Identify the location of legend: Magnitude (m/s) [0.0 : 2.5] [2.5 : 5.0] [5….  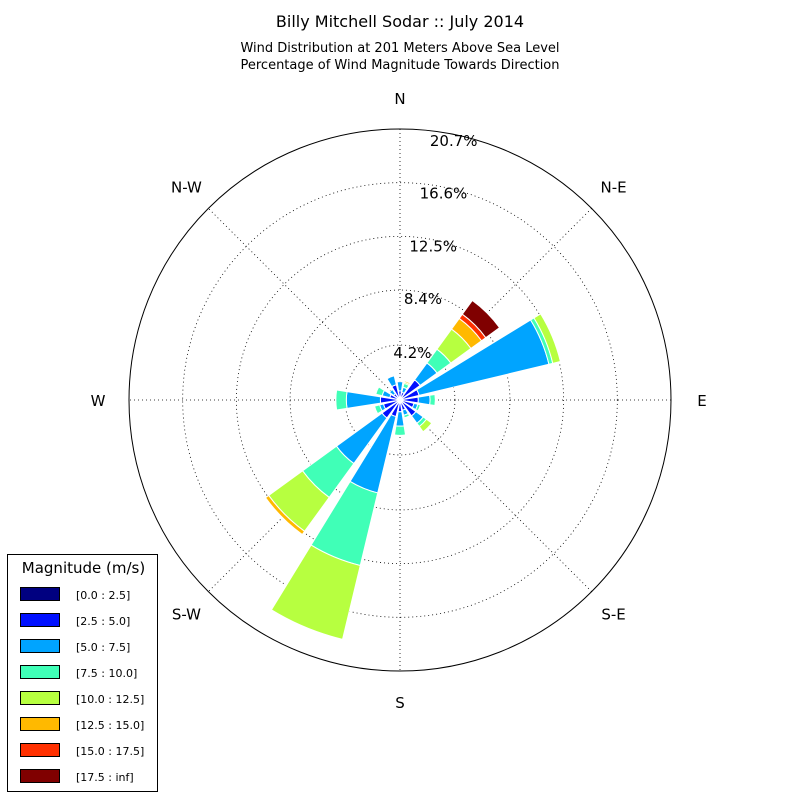
(82, 673).